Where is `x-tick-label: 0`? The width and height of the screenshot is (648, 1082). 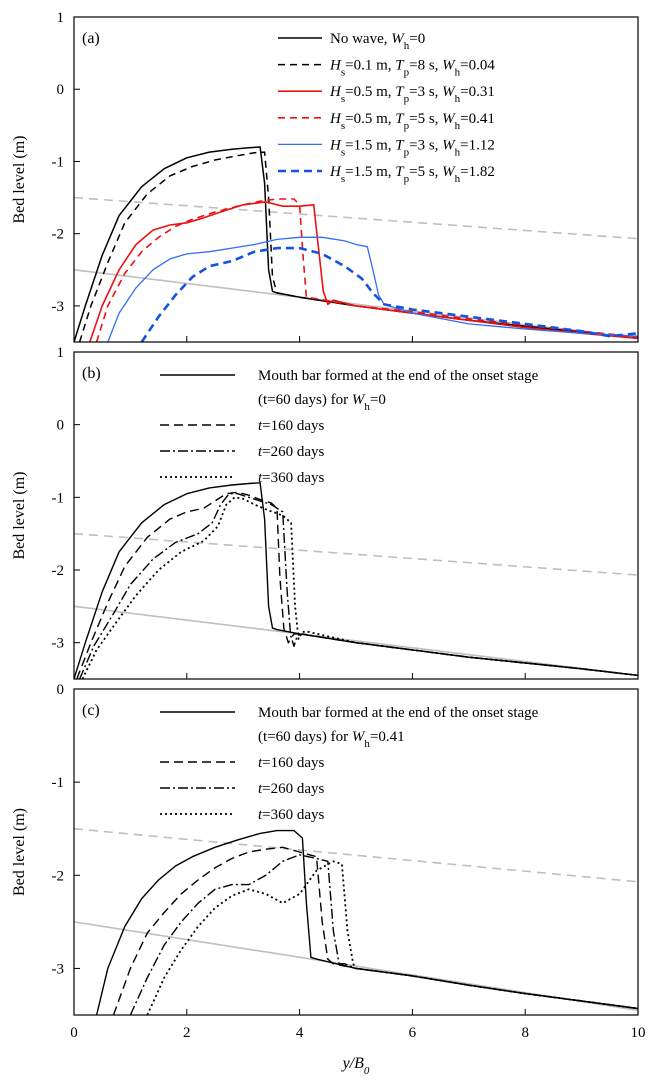
x-tick-label: 0 is located at coordinates (74, 1033).